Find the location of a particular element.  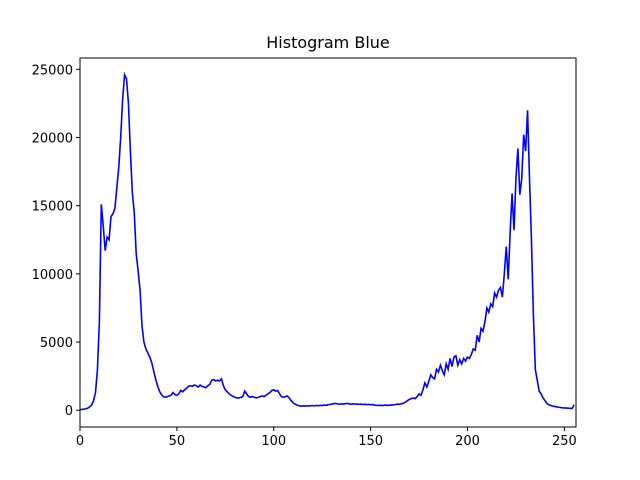

y-tick-label: 5000 is located at coordinates (56, 343).